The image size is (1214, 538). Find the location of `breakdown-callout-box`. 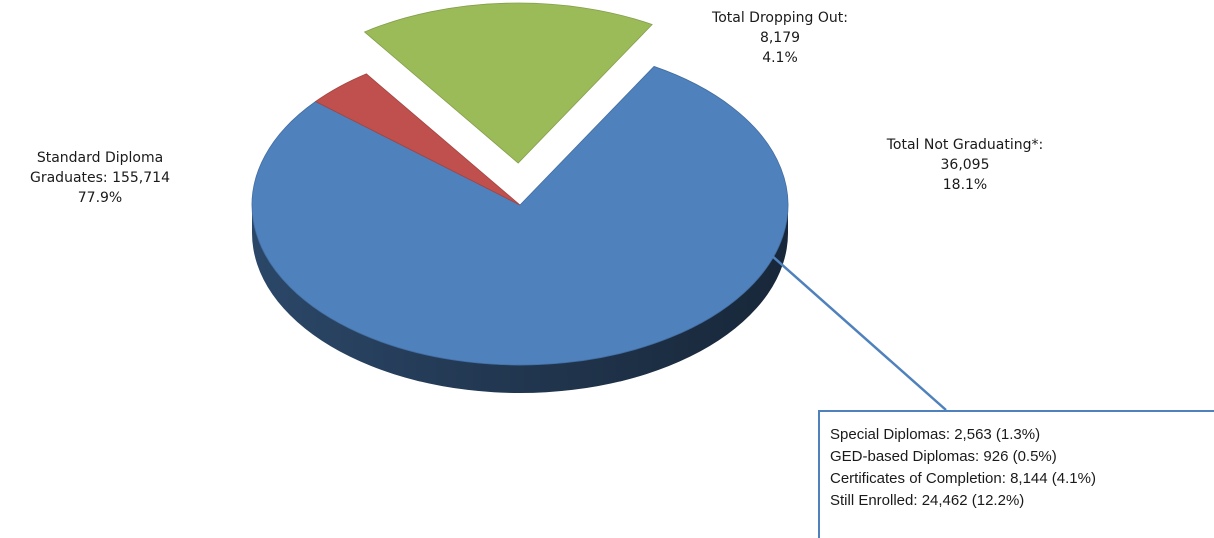

breakdown-callout-box is located at coordinates (1016, 474).